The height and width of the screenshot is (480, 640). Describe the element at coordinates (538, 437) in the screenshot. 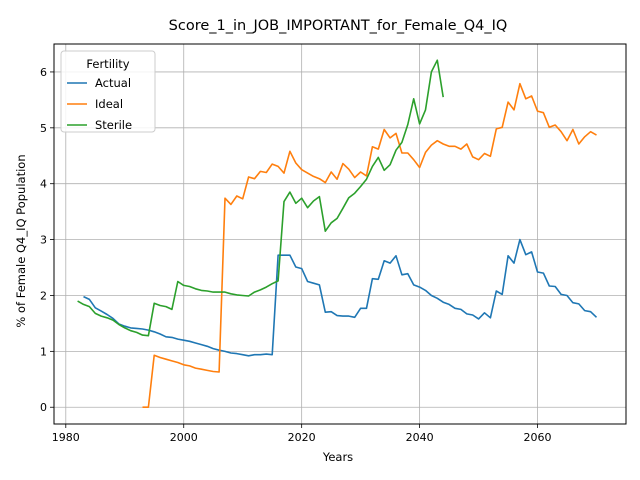

I see `x-tick-label: 2060` at that location.